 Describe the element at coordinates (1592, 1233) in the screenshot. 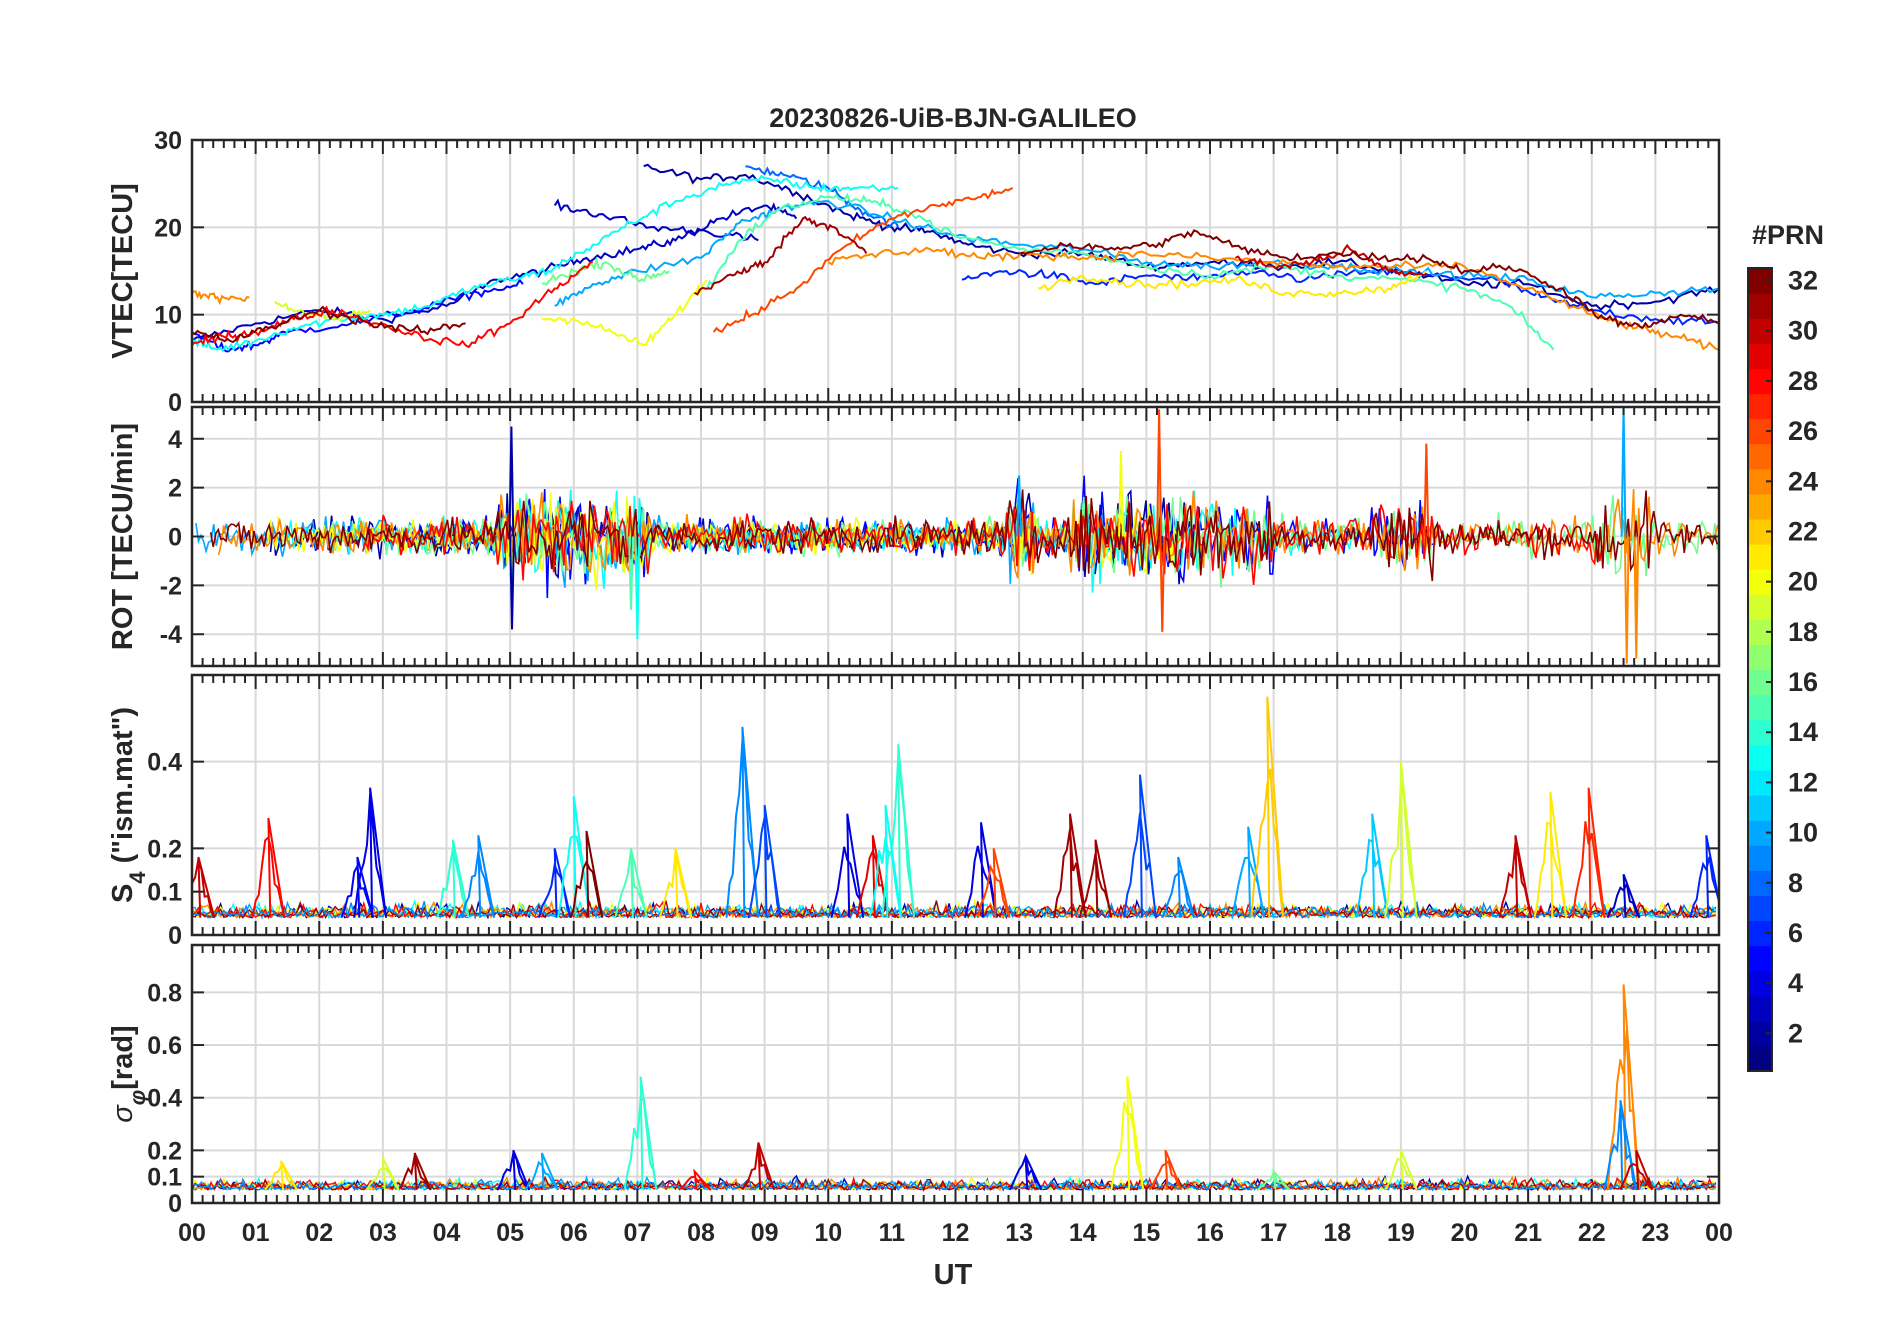

I see `x-tick-label: 22` at that location.